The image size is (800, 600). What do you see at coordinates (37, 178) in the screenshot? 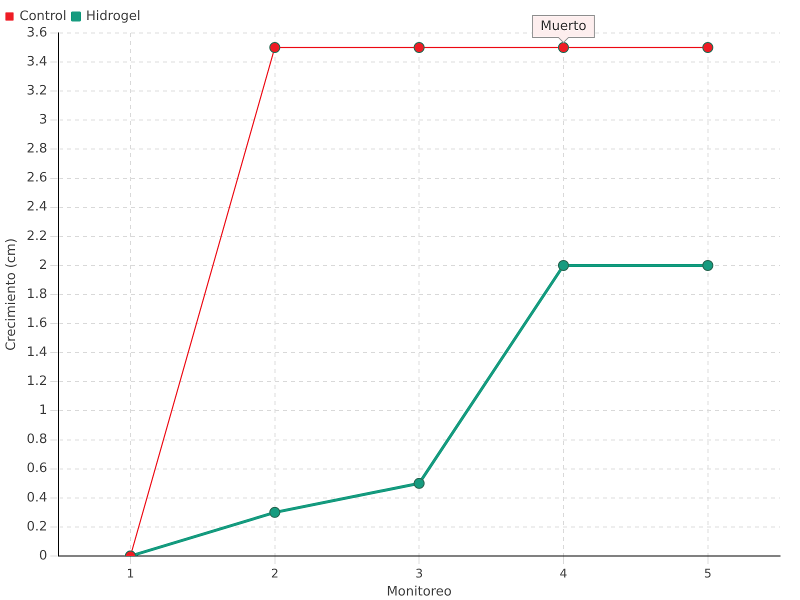
I see `y-tick-label: 2.6` at bounding box center [37, 178].